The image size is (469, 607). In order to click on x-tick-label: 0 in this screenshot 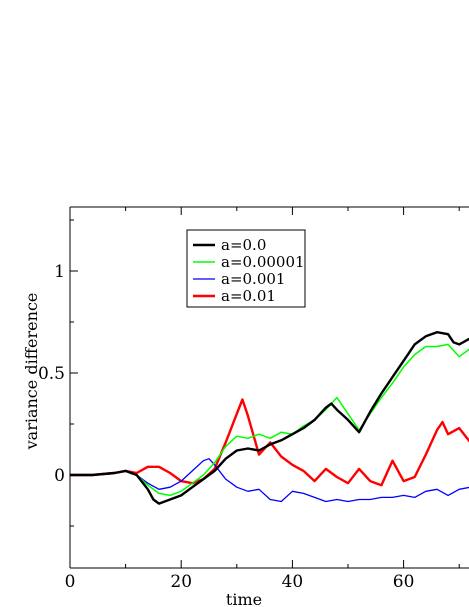, I will do `click(70, 582)`.